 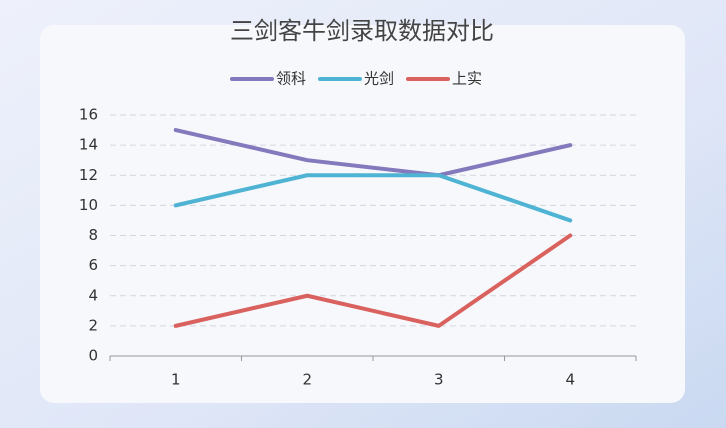 What do you see at coordinates (88, 145) in the screenshot?
I see `y-tick-label: 14` at bounding box center [88, 145].